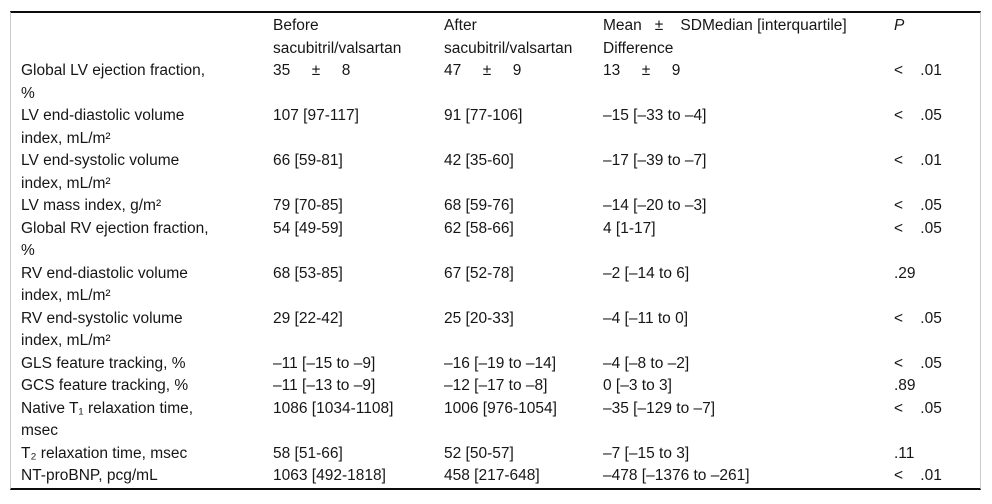  What do you see at coordinates (676, 475) in the screenshot?
I see `difference-value-cell: –478 [–1376 to –261]` at bounding box center [676, 475].